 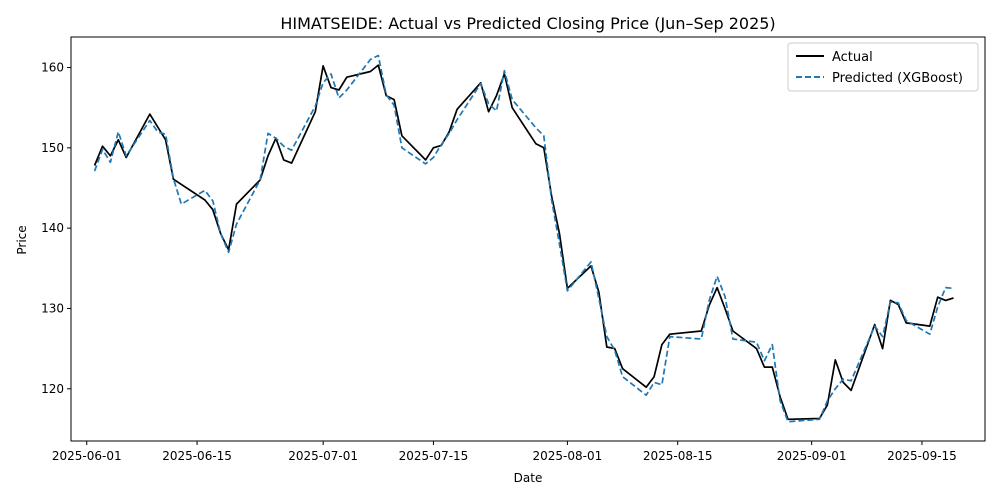 What do you see at coordinates (434, 456) in the screenshot?
I see `x-tick-label: 2025-07-15` at bounding box center [434, 456].